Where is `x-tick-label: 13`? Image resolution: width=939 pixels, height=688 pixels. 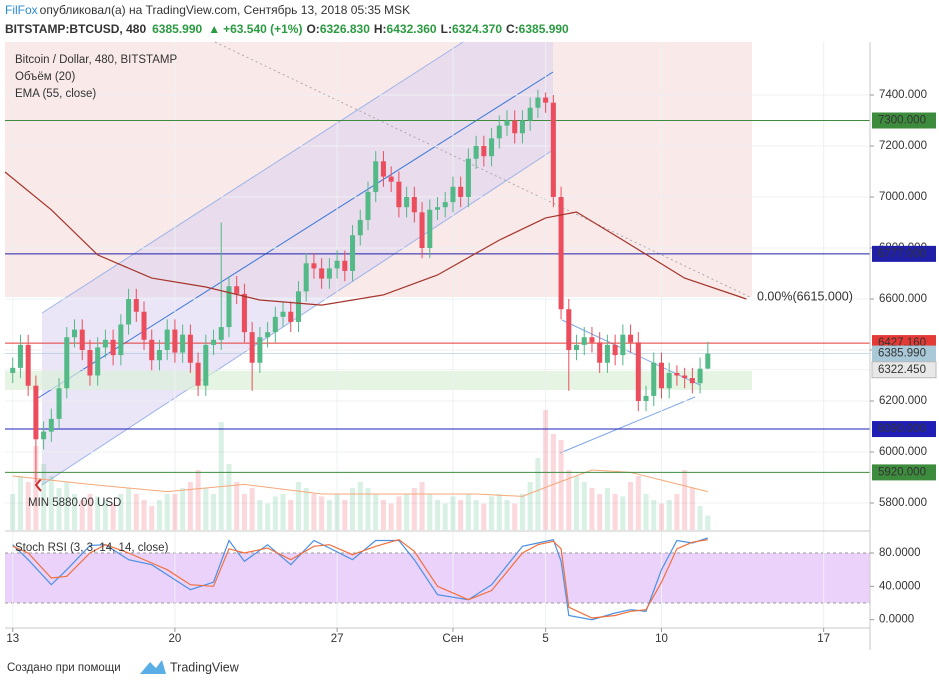 x-tick-label: 13 is located at coordinates (12, 639).